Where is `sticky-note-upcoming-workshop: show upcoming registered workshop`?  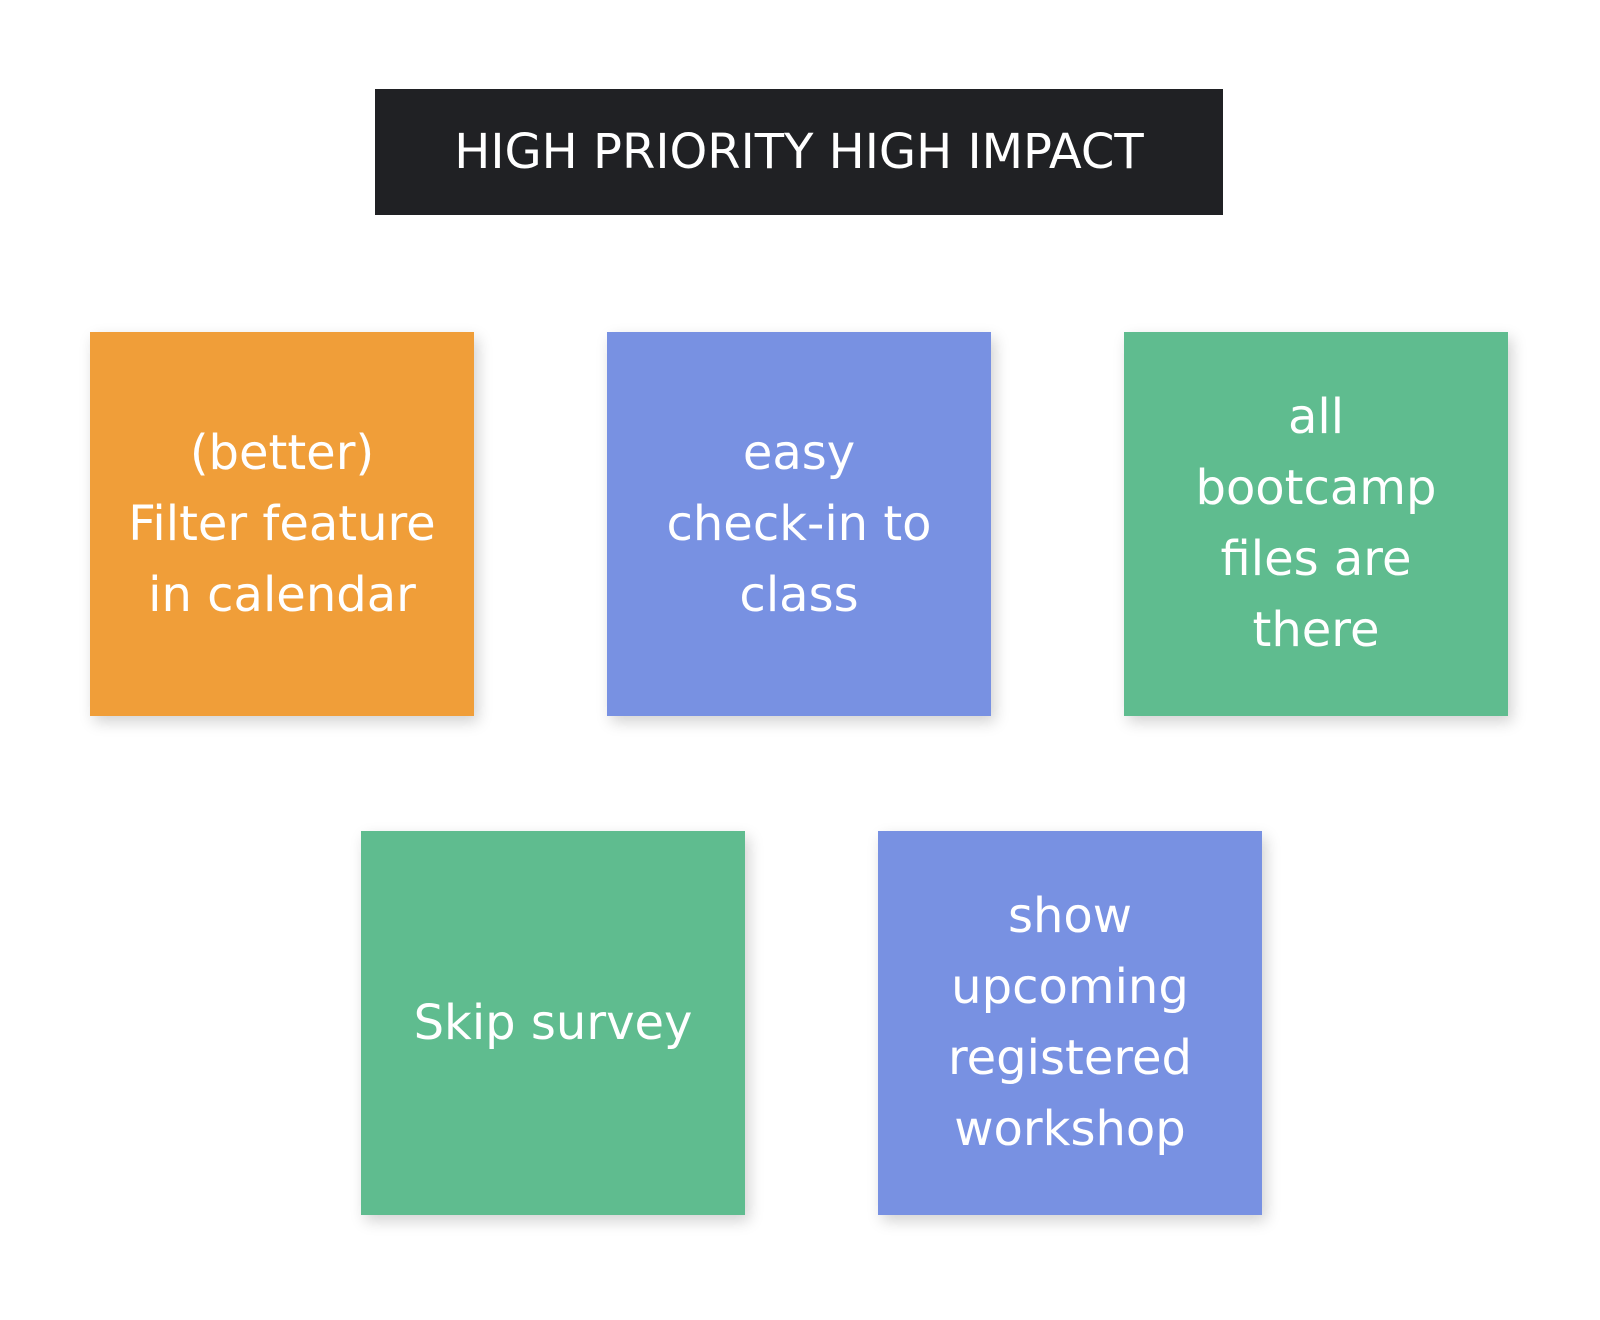 sticky-note-upcoming-workshop: show upcoming registered workshop is located at coordinates (1070, 1023).